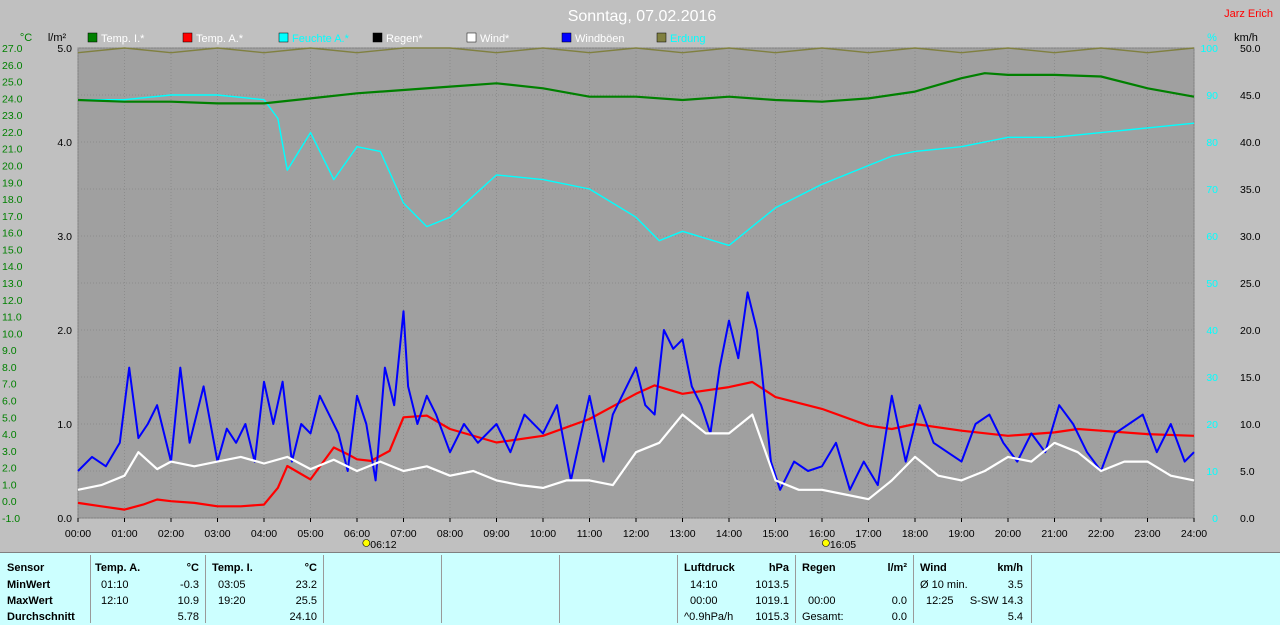 This screenshot has width=1280, height=625. What do you see at coordinates (496, 534) in the screenshot?
I see `time-tick-label: 09:00` at bounding box center [496, 534].